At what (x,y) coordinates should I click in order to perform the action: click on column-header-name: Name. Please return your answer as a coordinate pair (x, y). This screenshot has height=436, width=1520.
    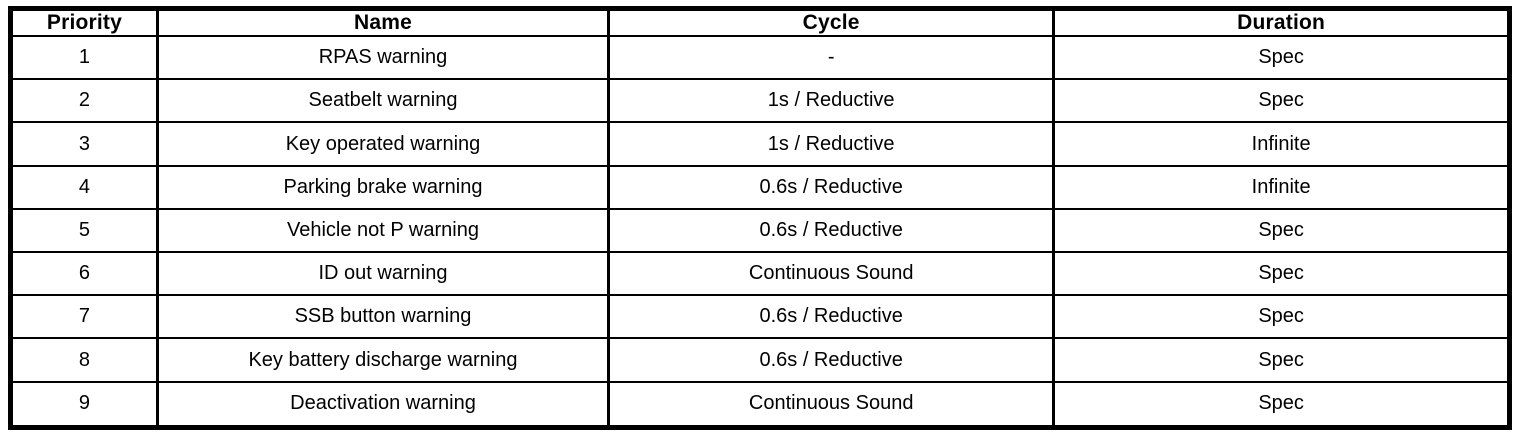
    Looking at the image, I should click on (383, 22).